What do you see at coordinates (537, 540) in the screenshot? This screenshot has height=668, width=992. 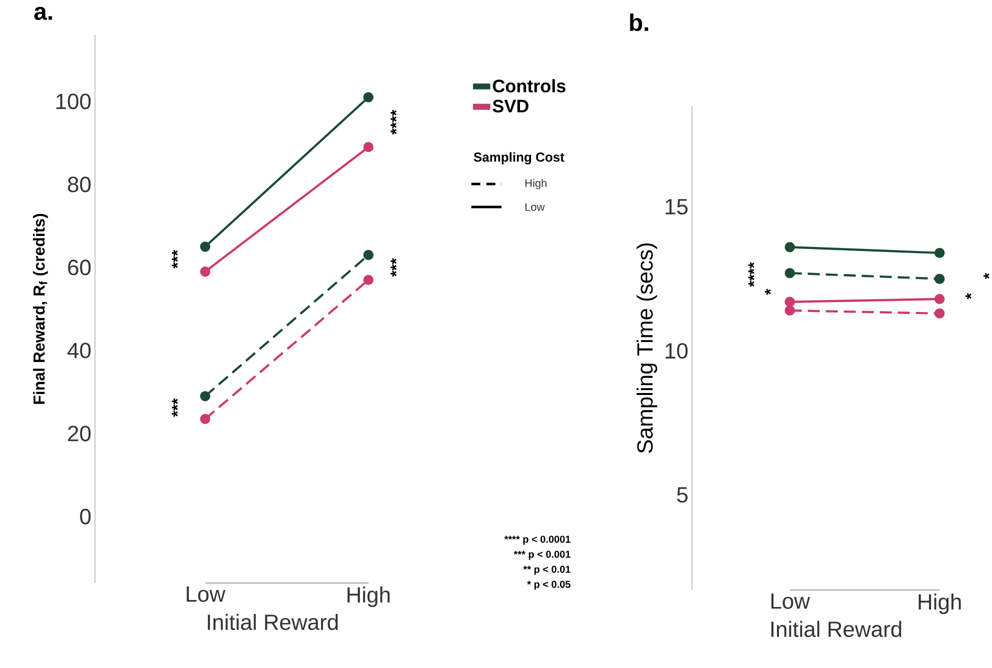 I see `text: **** p < 0.0001` at bounding box center [537, 540].